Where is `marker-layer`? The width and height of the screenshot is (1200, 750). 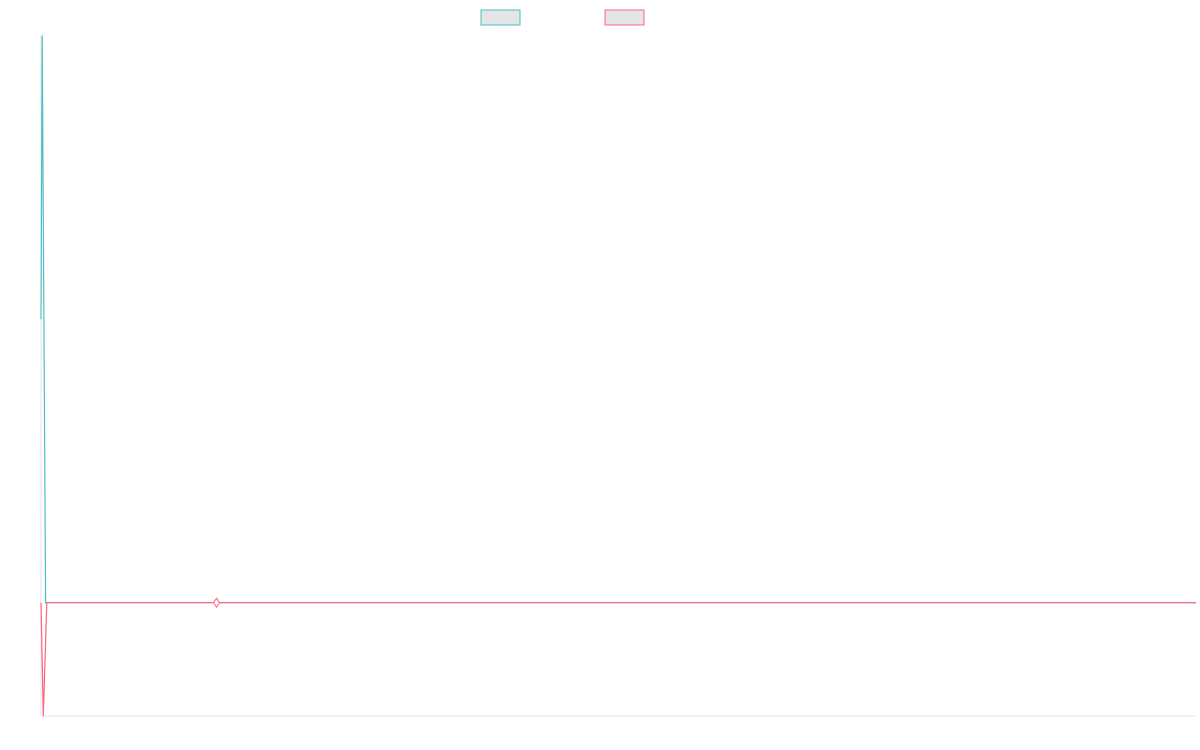
marker-layer is located at coordinates (216, 603).